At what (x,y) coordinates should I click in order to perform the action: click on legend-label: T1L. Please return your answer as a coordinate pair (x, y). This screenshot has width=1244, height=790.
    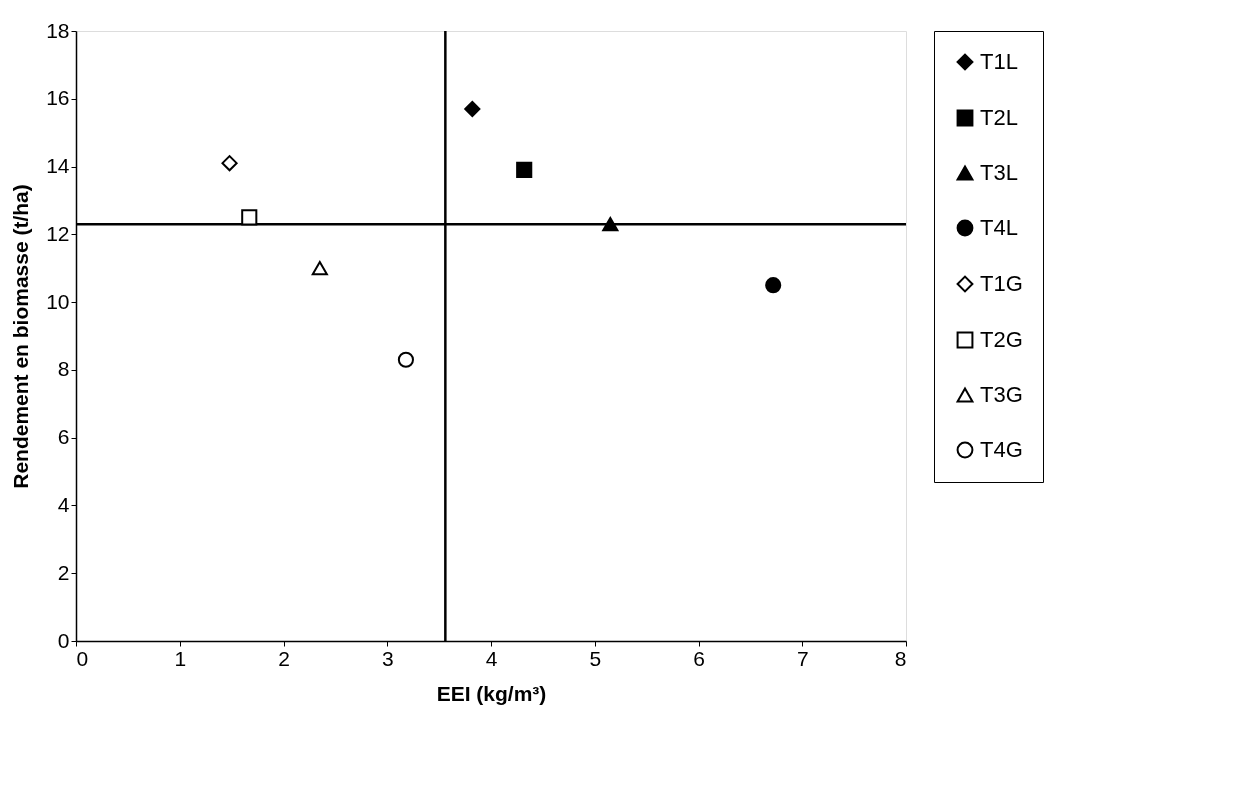
    Looking at the image, I should click on (999, 61).